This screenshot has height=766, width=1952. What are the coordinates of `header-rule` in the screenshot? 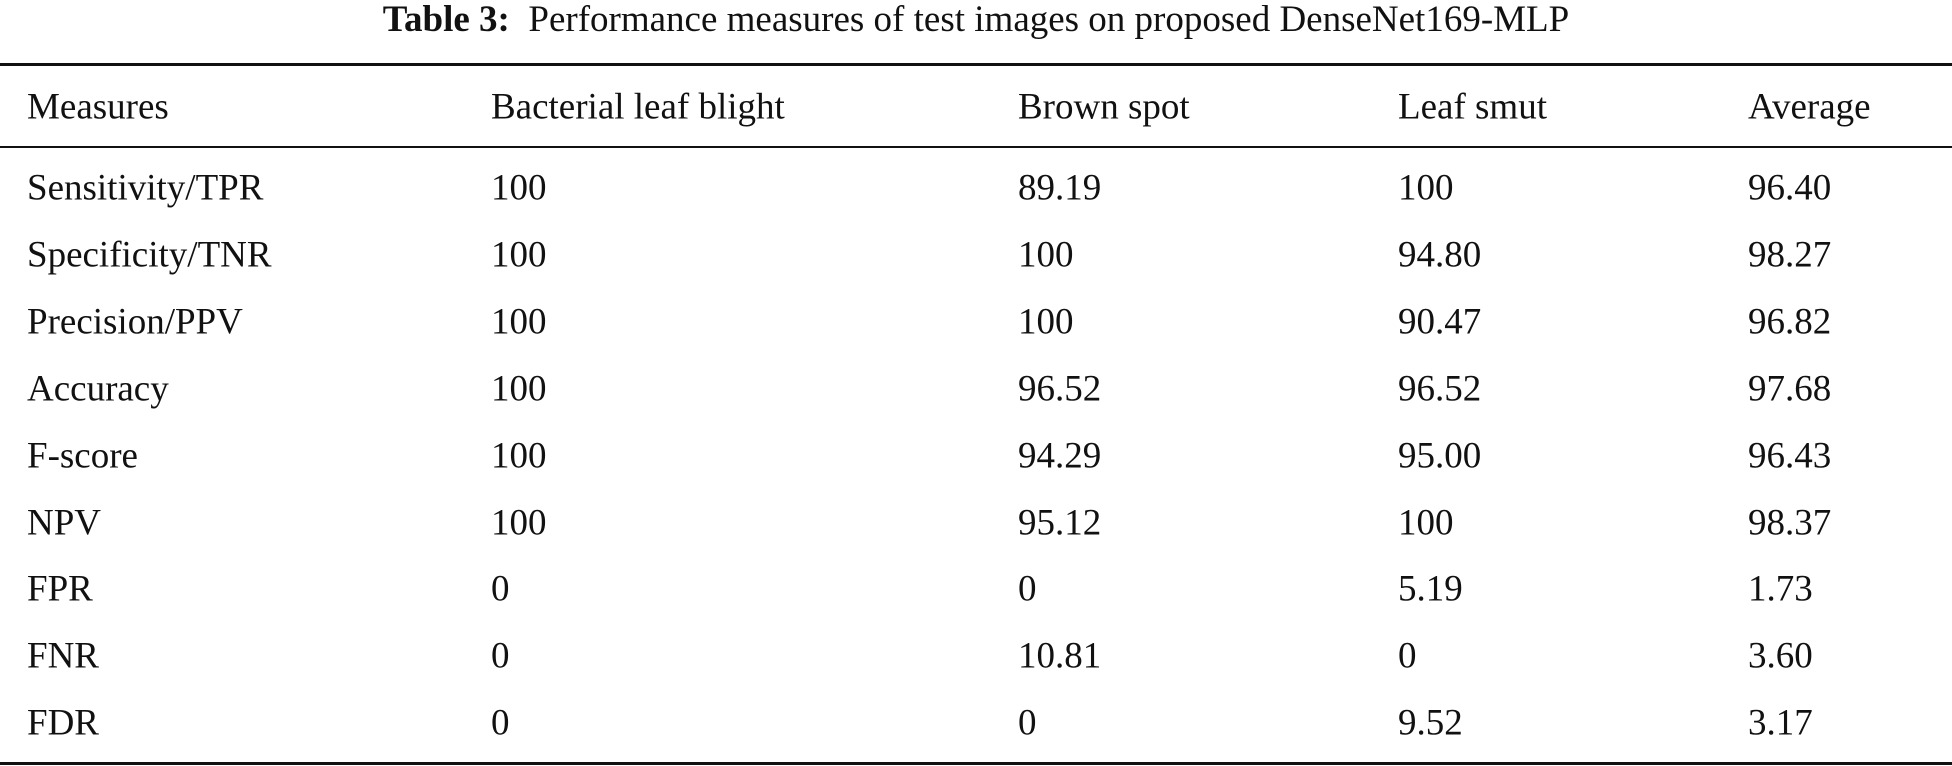 It's located at (976, 147).